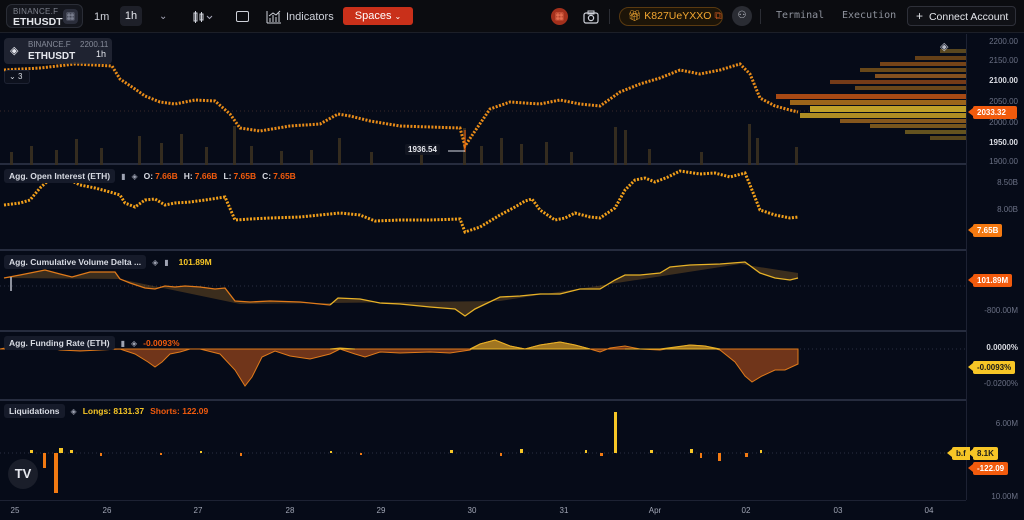 This screenshot has width=1024, height=520. I want to click on liquidation-bars, so click(483, 452).